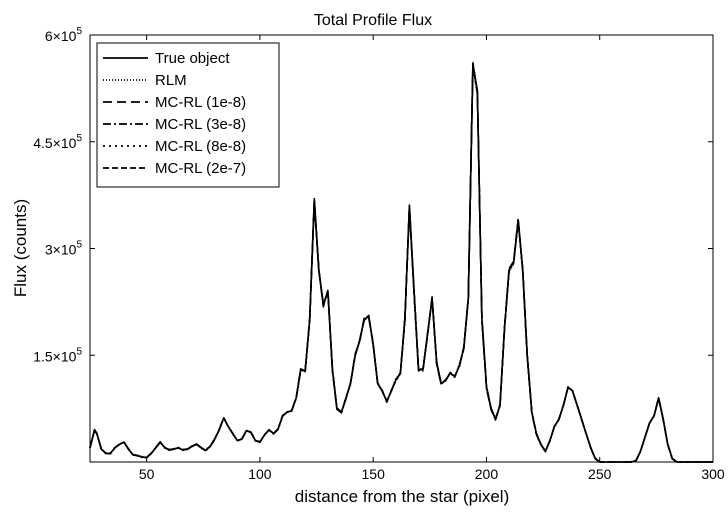 The image size is (728, 520). What do you see at coordinates (147, 474) in the screenshot?
I see `x-tick-label: 50` at bounding box center [147, 474].